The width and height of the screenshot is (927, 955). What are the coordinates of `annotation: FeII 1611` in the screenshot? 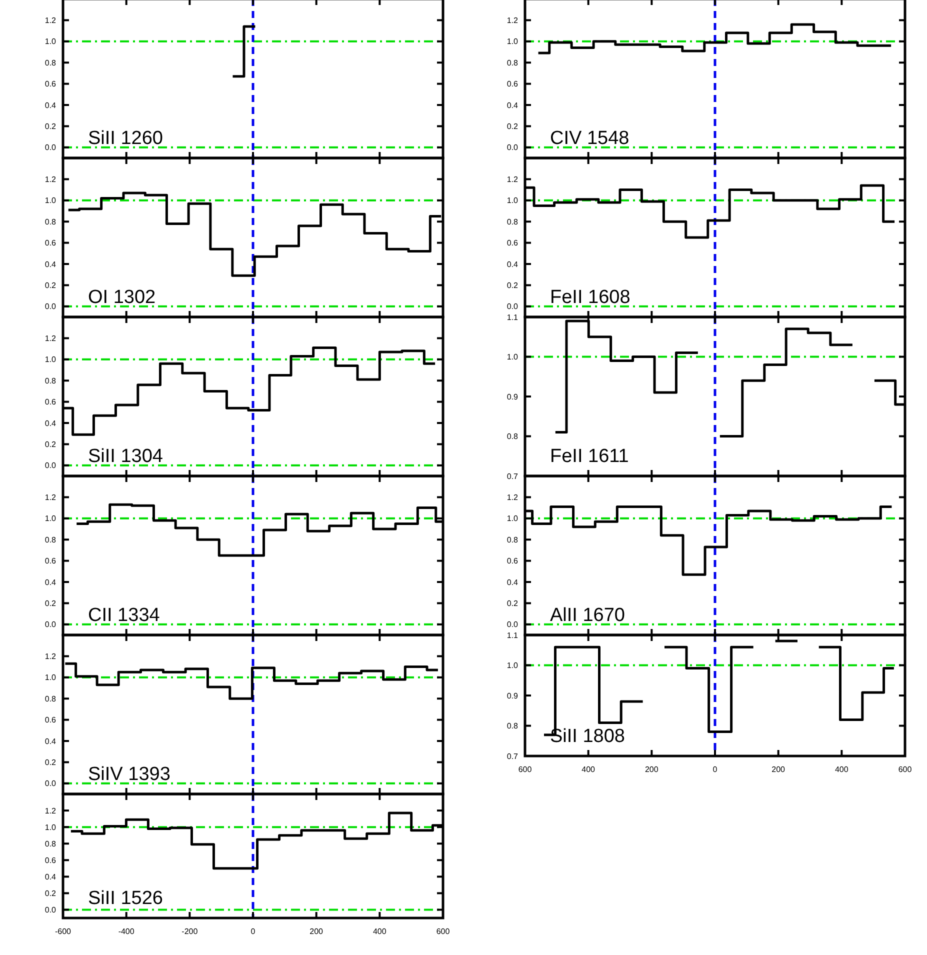 It's located at (589, 456).